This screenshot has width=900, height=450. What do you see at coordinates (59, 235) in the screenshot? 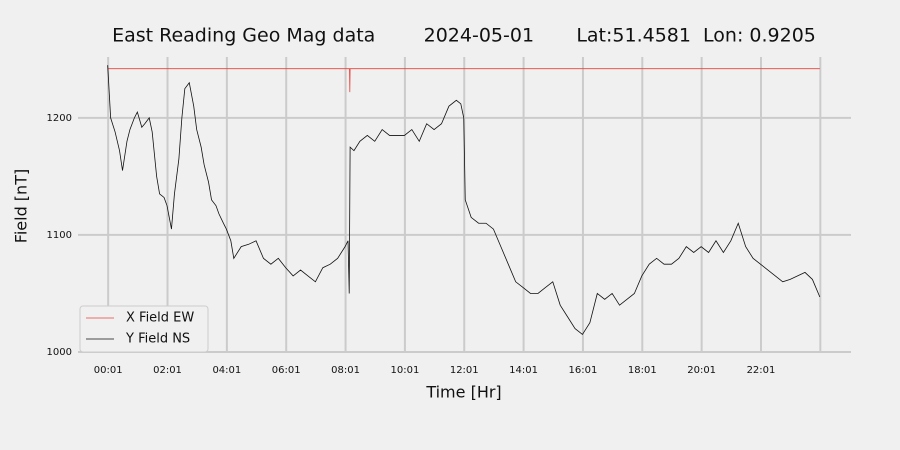
I see `y-tick-label: 1100` at bounding box center [59, 235].